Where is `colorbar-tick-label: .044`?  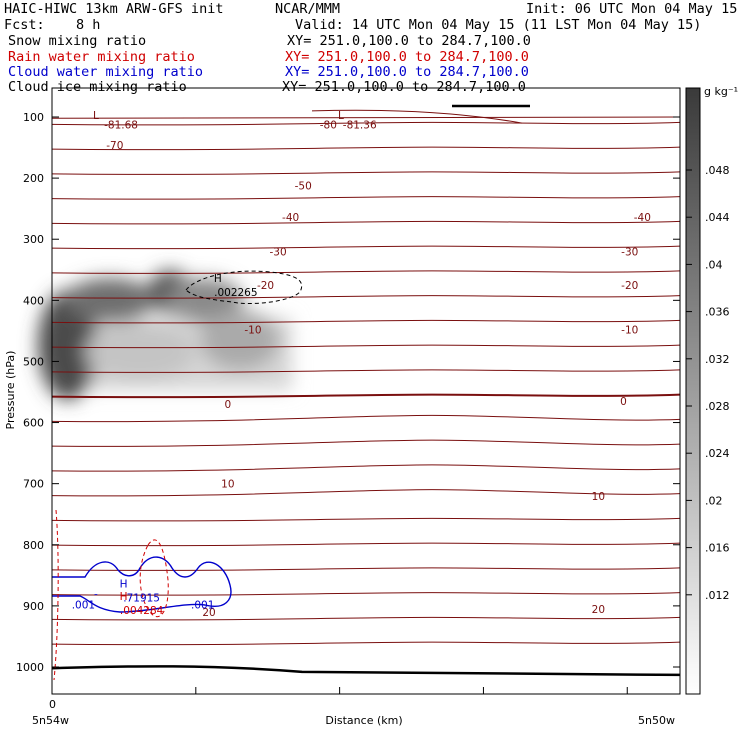
colorbar-tick-label: .044 is located at coordinates (717, 217).